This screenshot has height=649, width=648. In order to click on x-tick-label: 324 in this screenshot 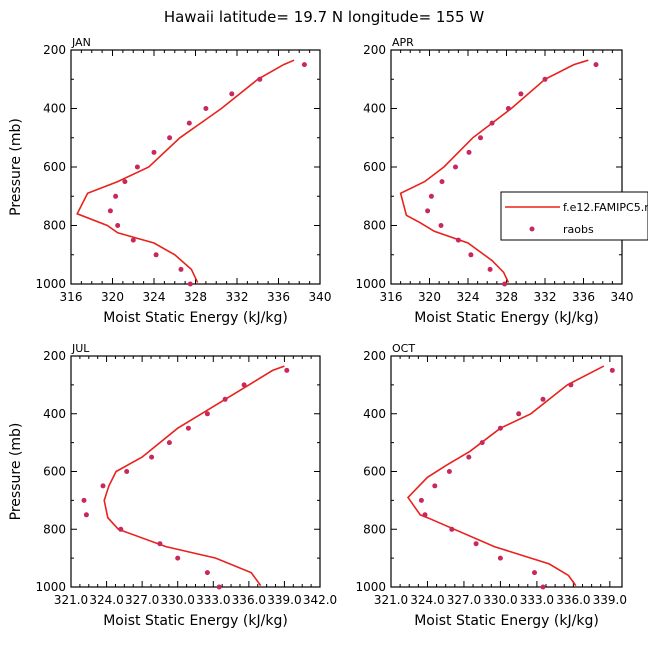, I will do `click(154, 297)`.